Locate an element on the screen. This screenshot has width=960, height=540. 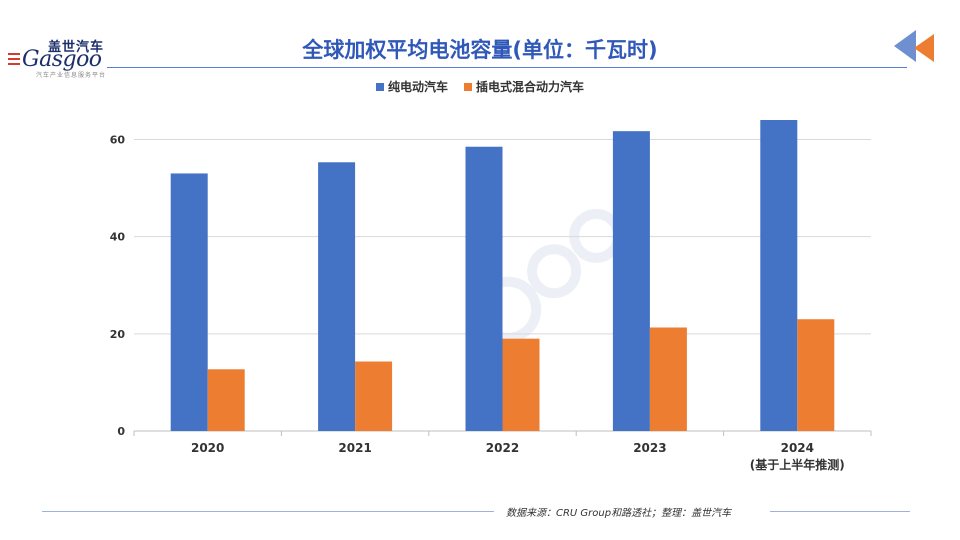
legend-item-bev: 纯电动汽车 is located at coordinates (411, 86).